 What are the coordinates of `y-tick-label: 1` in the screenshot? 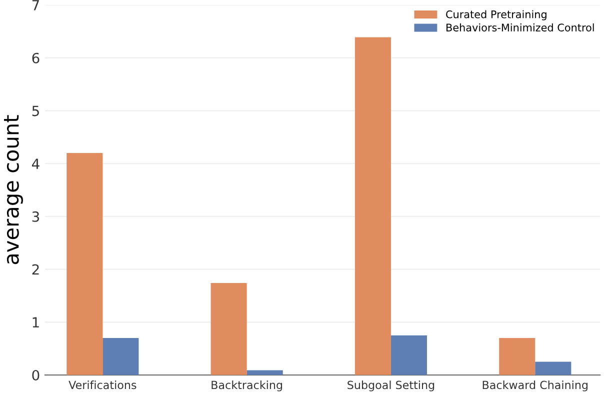 It's located at (35, 322).